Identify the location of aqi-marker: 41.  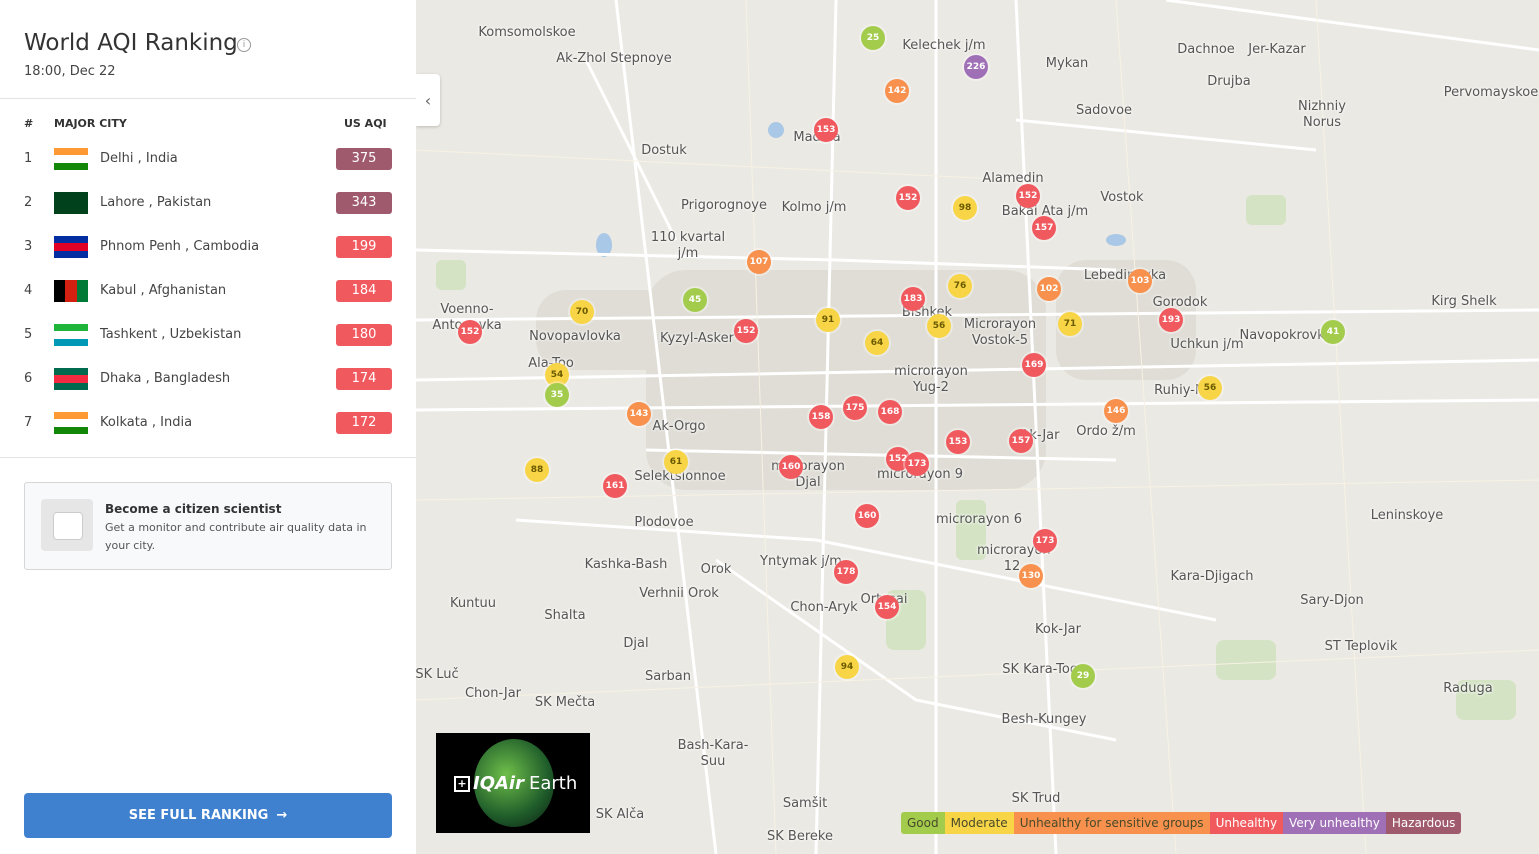
(1333, 332).